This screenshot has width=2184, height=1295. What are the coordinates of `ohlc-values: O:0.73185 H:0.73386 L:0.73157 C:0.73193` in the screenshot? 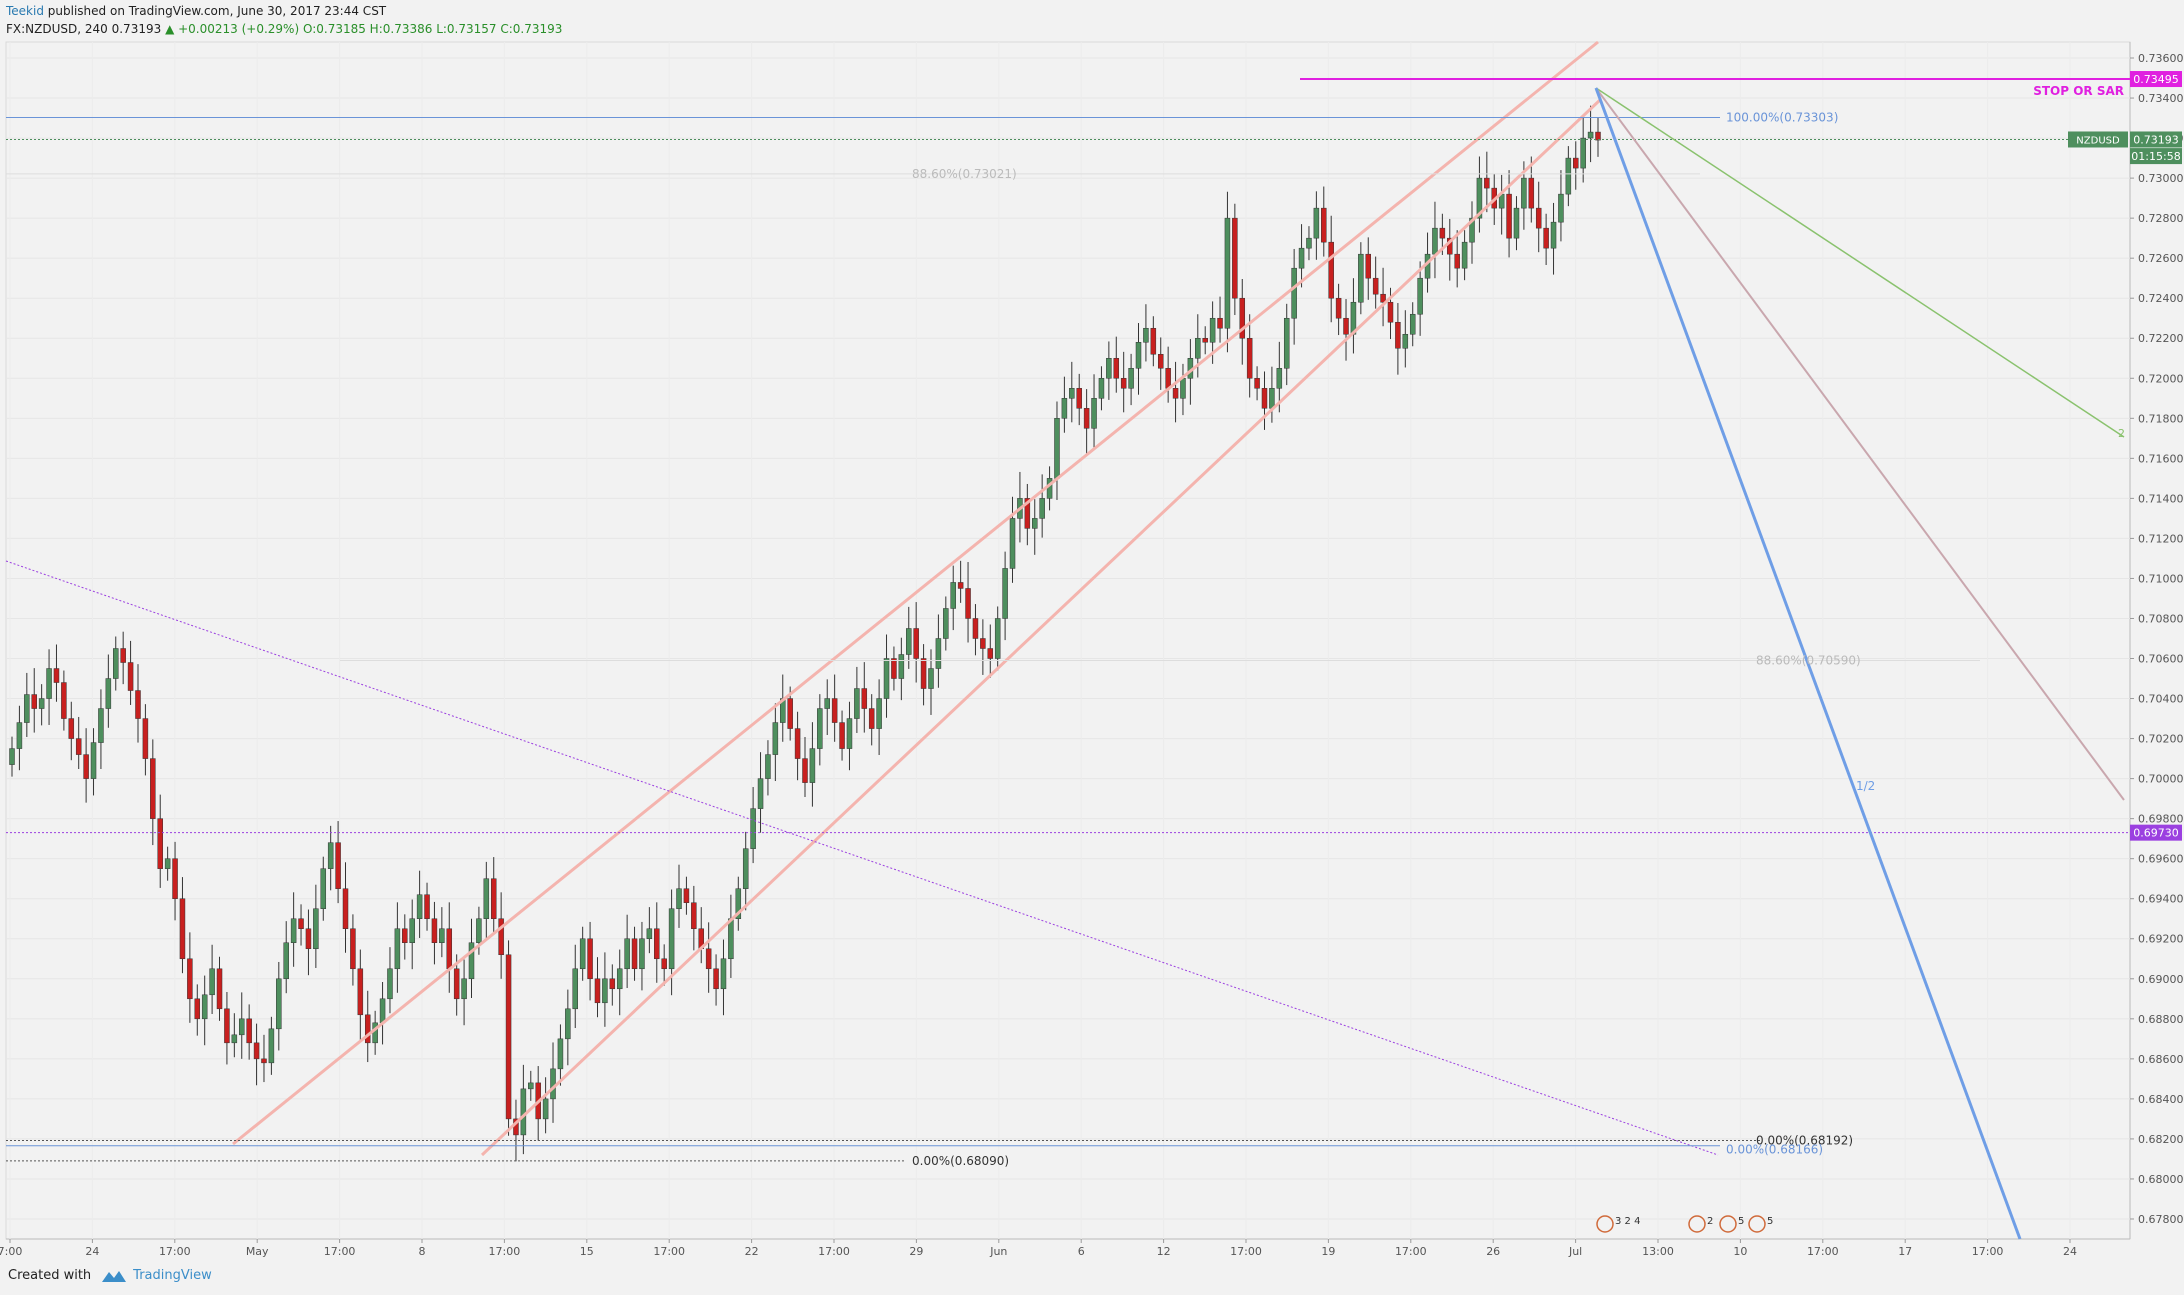 It's located at (432, 29).